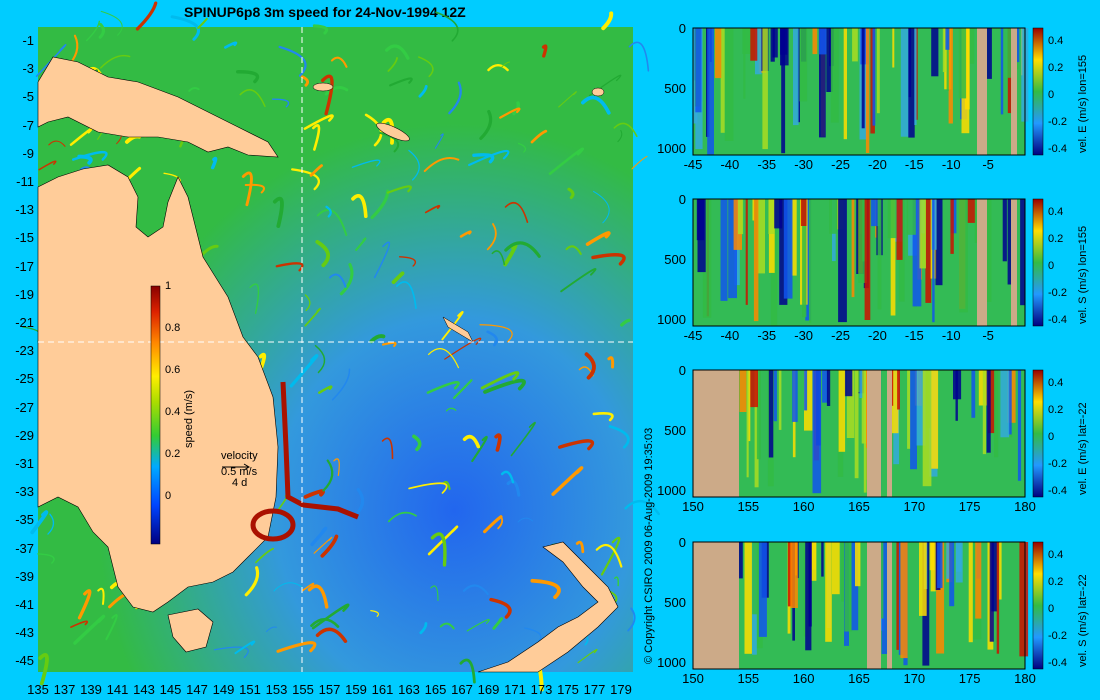 This screenshot has height=700, width=1100. Describe the element at coordinates (170, 689) in the screenshot. I see `map-x-tick: 145` at that location.